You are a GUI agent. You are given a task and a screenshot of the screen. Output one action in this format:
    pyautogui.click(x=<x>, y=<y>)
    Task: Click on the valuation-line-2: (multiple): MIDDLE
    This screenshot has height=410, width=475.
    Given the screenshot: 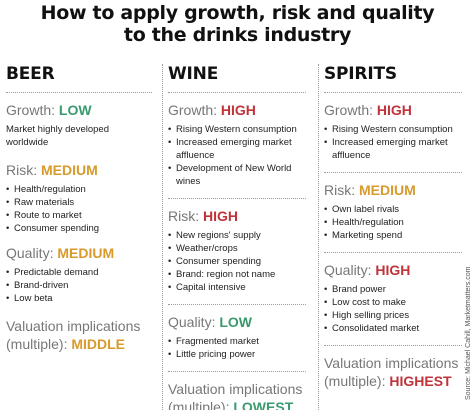 What is the action you would take?
    pyautogui.click(x=79, y=344)
    